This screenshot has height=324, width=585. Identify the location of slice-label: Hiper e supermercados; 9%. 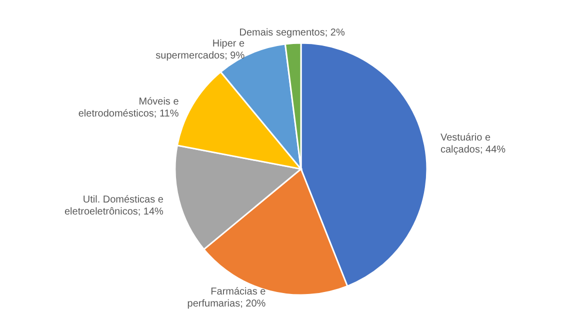
(201, 50).